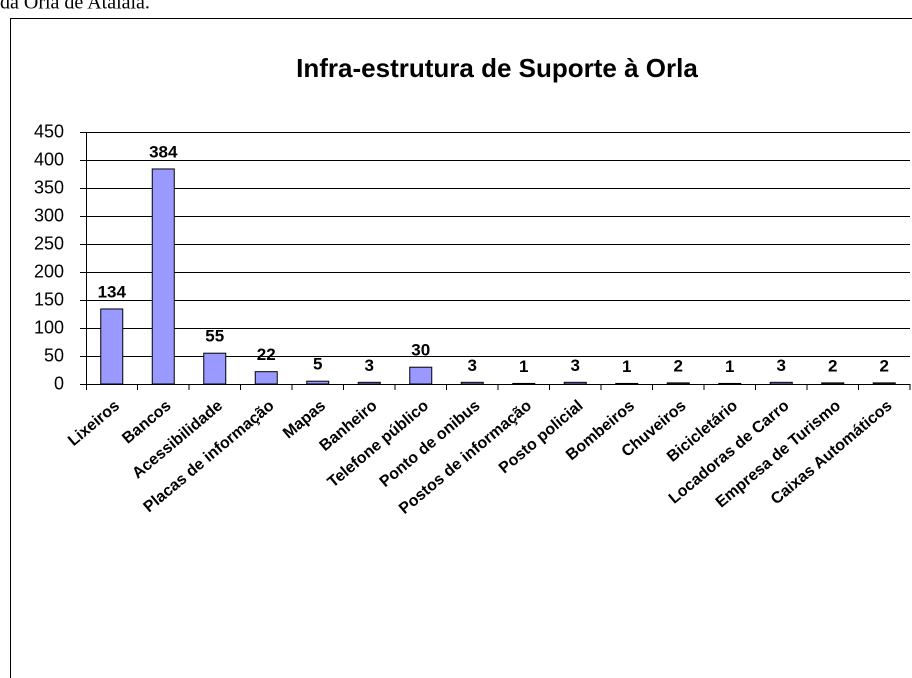  What do you see at coordinates (214, 336) in the screenshot?
I see `value-label: 55` at bounding box center [214, 336].